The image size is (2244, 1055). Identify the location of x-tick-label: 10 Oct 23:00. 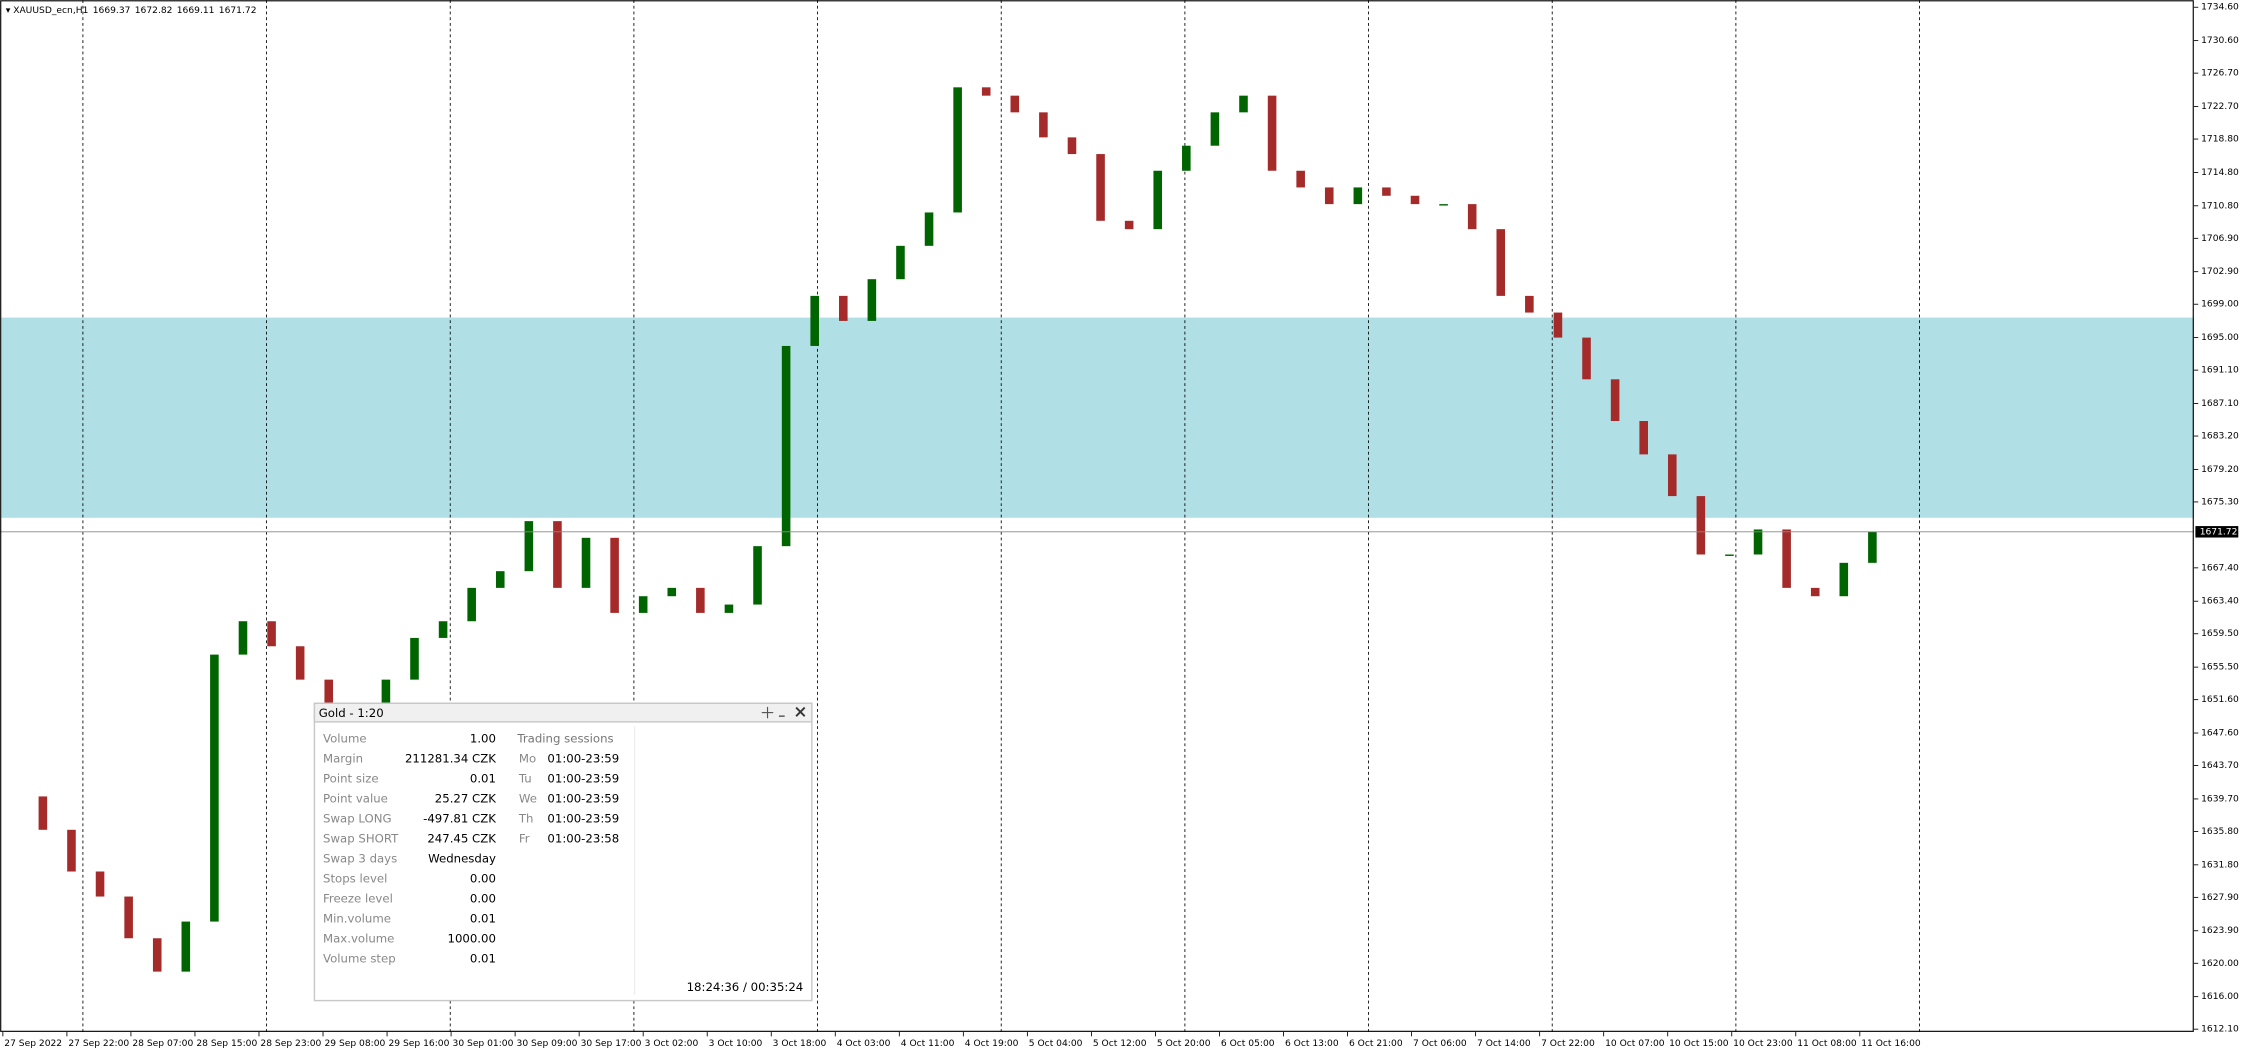
(1763, 1044).